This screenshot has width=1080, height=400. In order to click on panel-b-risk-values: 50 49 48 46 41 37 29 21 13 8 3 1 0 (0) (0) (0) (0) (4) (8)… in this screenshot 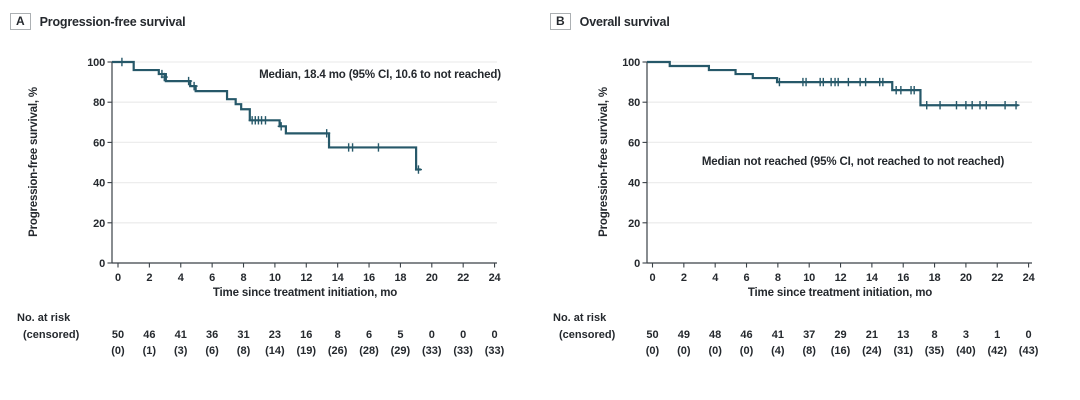, I will do `click(810, 346)`.